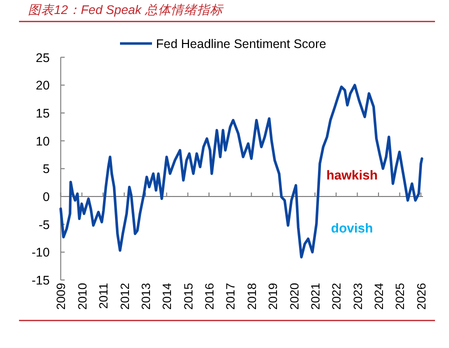 This screenshot has height=348, width=449. What do you see at coordinates (103, 295) in the screenshot?
I see `x-tick-label: 2011` at bounding box center [103, 295].